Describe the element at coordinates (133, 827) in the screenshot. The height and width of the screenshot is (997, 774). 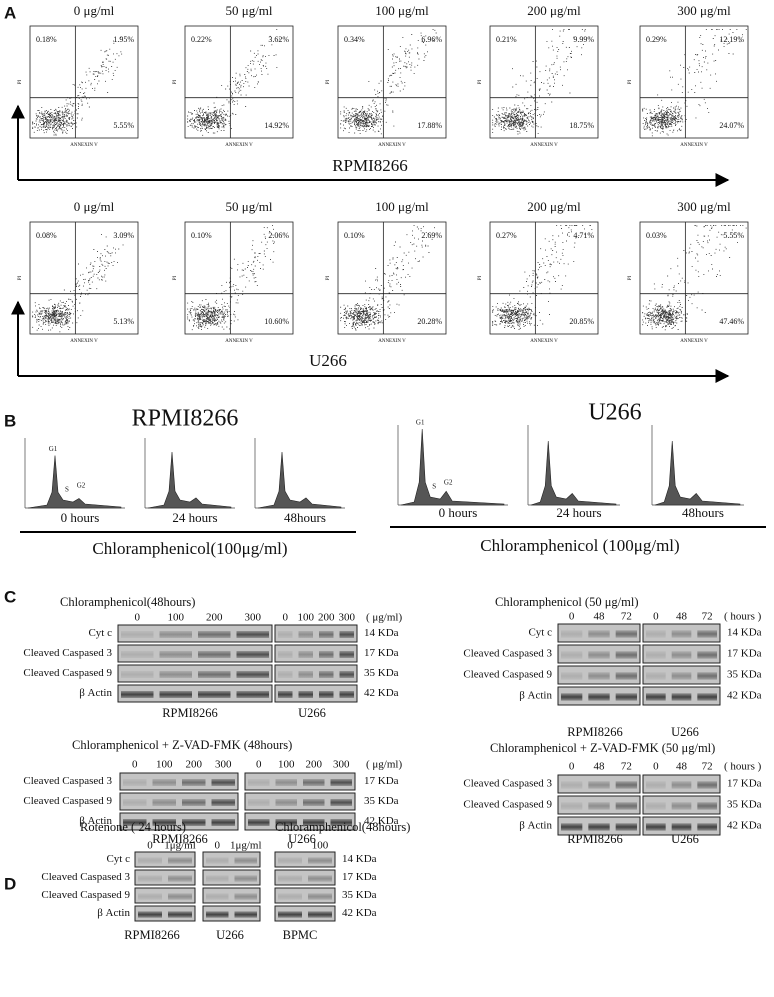
I see `blot-title: Rotenone ( 24 hours)` at that location.